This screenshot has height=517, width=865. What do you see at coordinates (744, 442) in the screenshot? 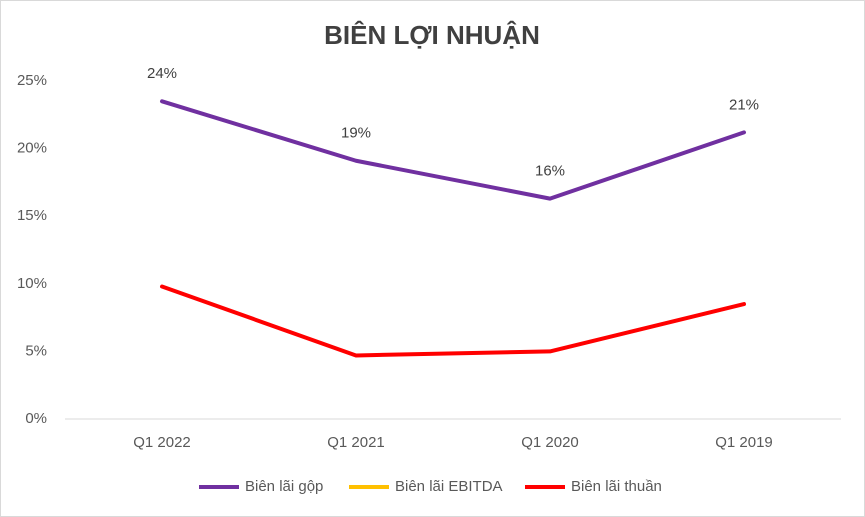
I see `x-tick-label: Q1 2019` at bounding box center [744, 442].